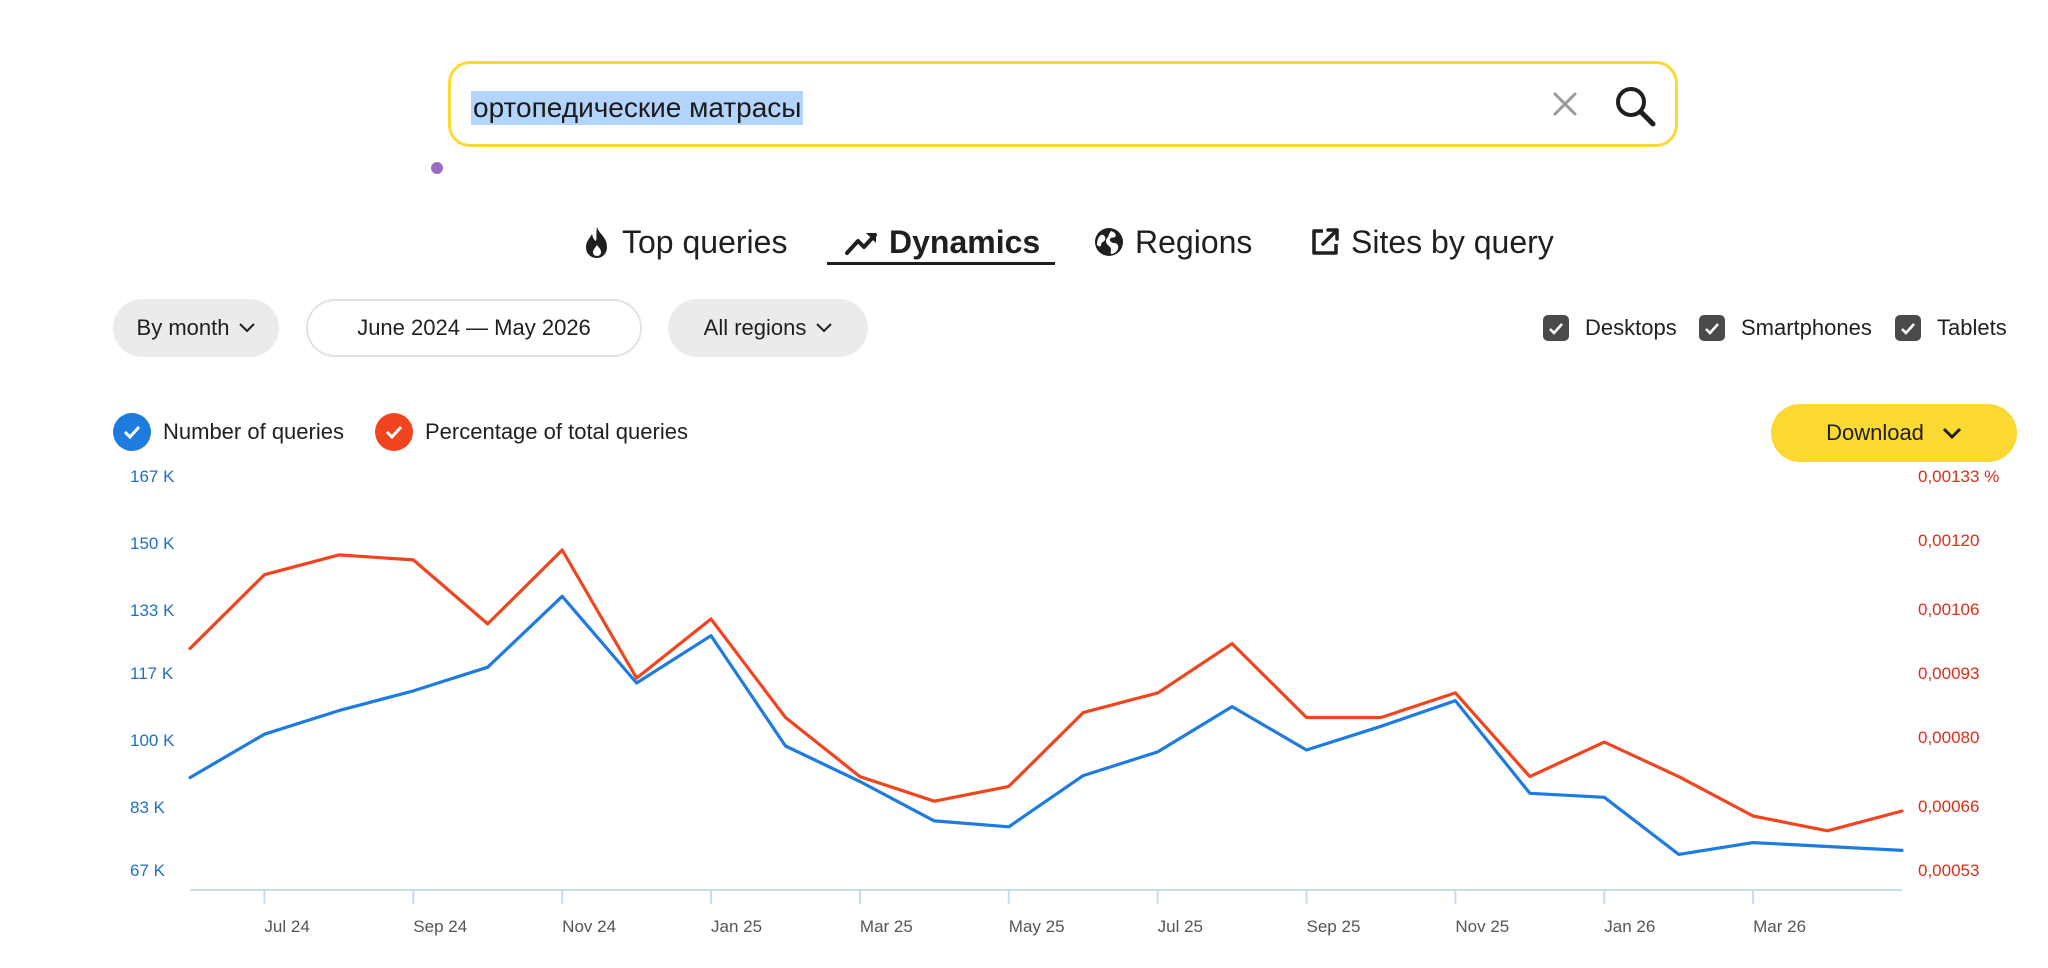  I want to click on legend-number-of-queries: Number of queries, so click(228, 432).